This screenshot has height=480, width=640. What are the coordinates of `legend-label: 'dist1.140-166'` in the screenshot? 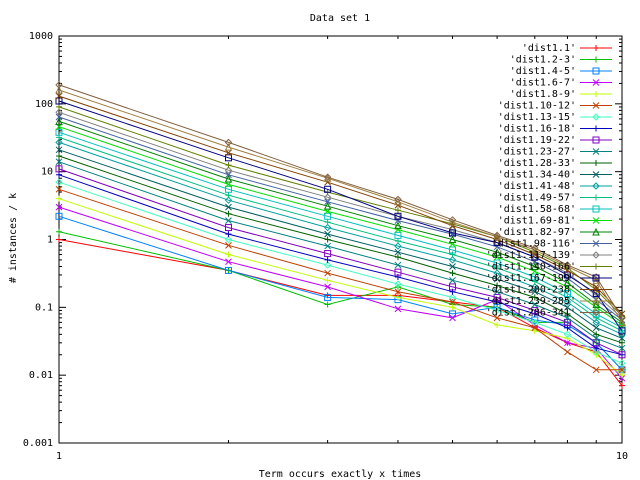 It's located at (531, 267).